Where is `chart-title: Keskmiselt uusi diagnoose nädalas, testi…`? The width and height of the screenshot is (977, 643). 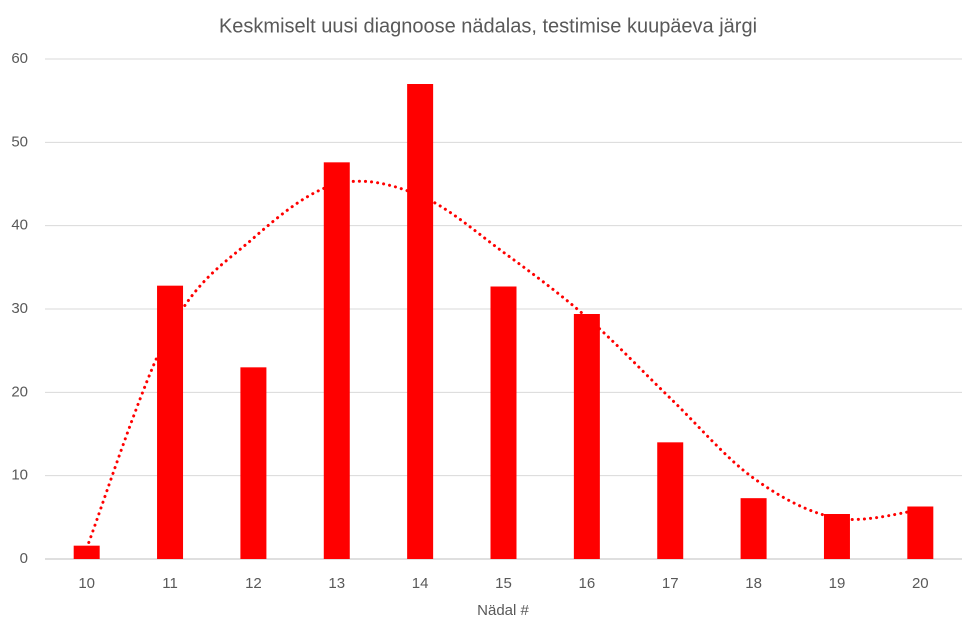 chart-title: Keskmiselt uusi diagnoose nädalas, testi… is located at coordinates (488, 26).